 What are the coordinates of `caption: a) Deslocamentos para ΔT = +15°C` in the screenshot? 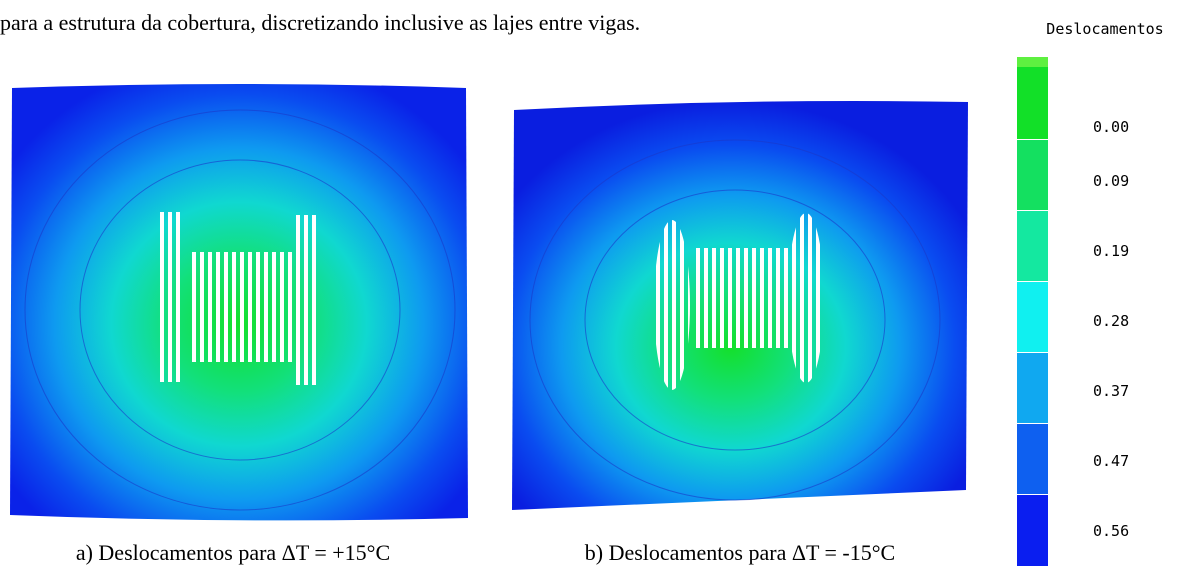 It's located at (233, 552).